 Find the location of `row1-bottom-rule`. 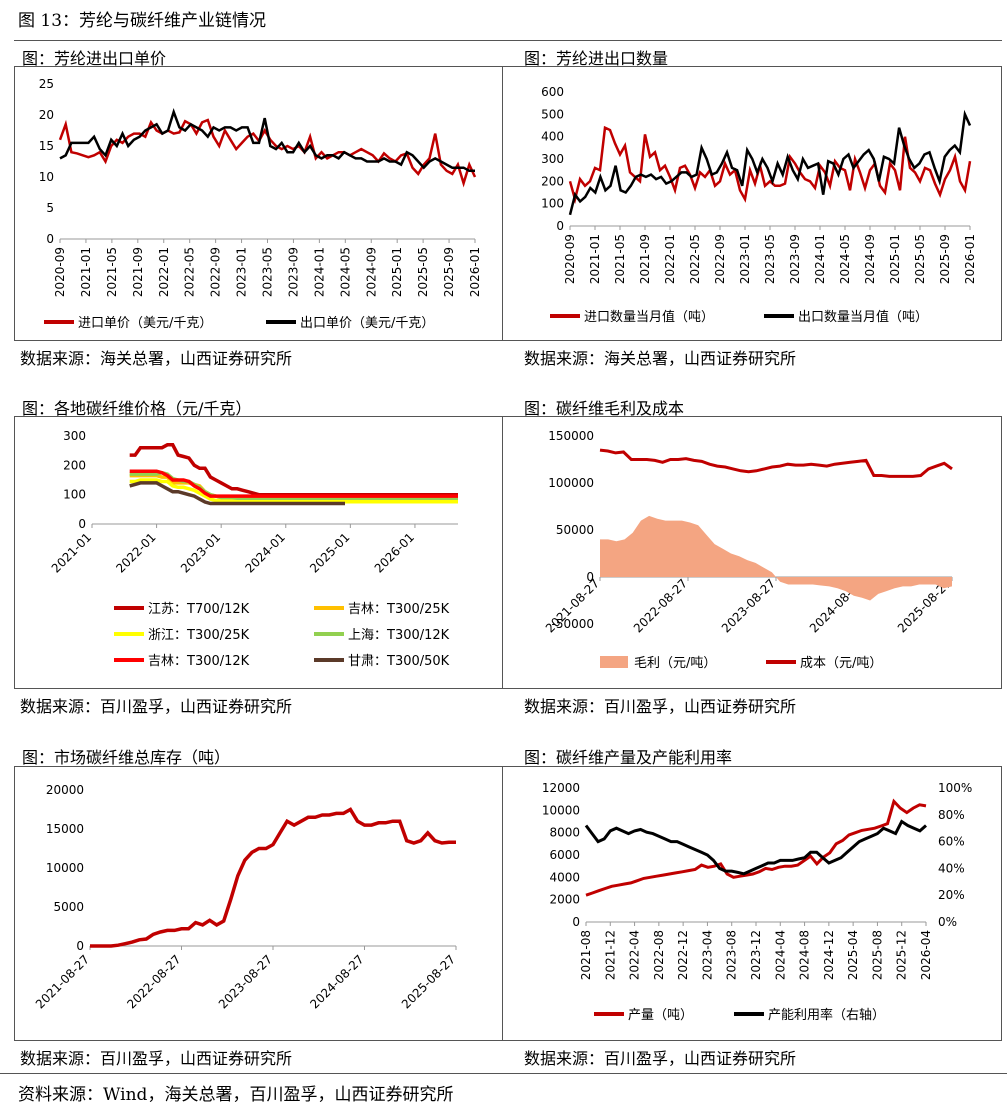

row1-bottom-rule is located at coordinates (508, 340).